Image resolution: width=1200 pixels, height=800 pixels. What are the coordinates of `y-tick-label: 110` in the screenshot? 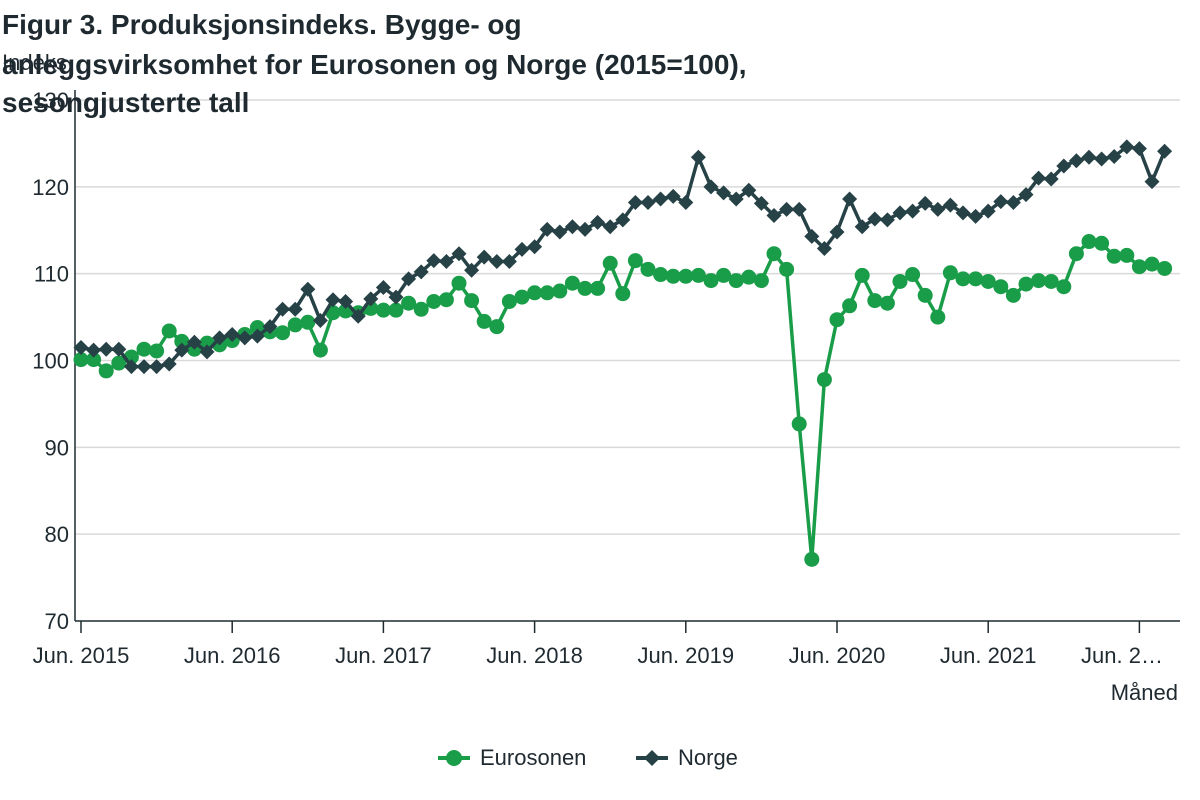 It's located at (51, 274).